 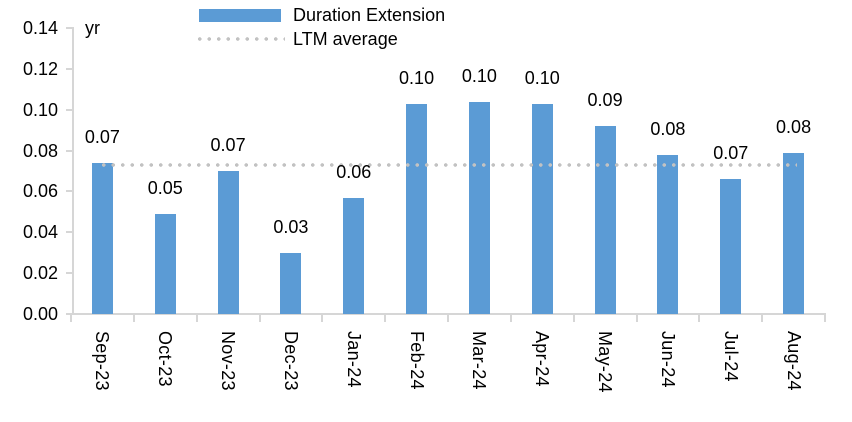 What do you see at coordinates (228, 361) in the screenshot?
I see `x-axis-label-nov-23: Nov-23` at bounding box center [228, 361].